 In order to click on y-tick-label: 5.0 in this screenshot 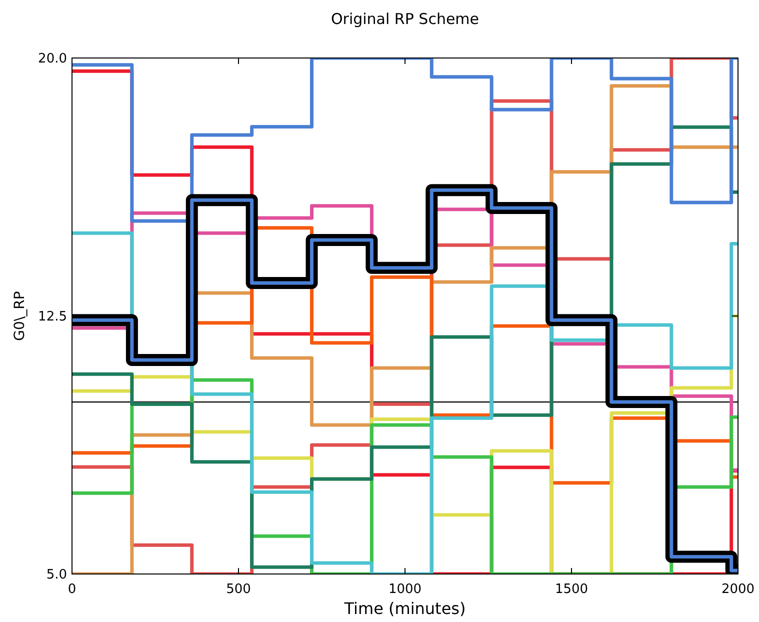, I will do `click(56, 575)`.